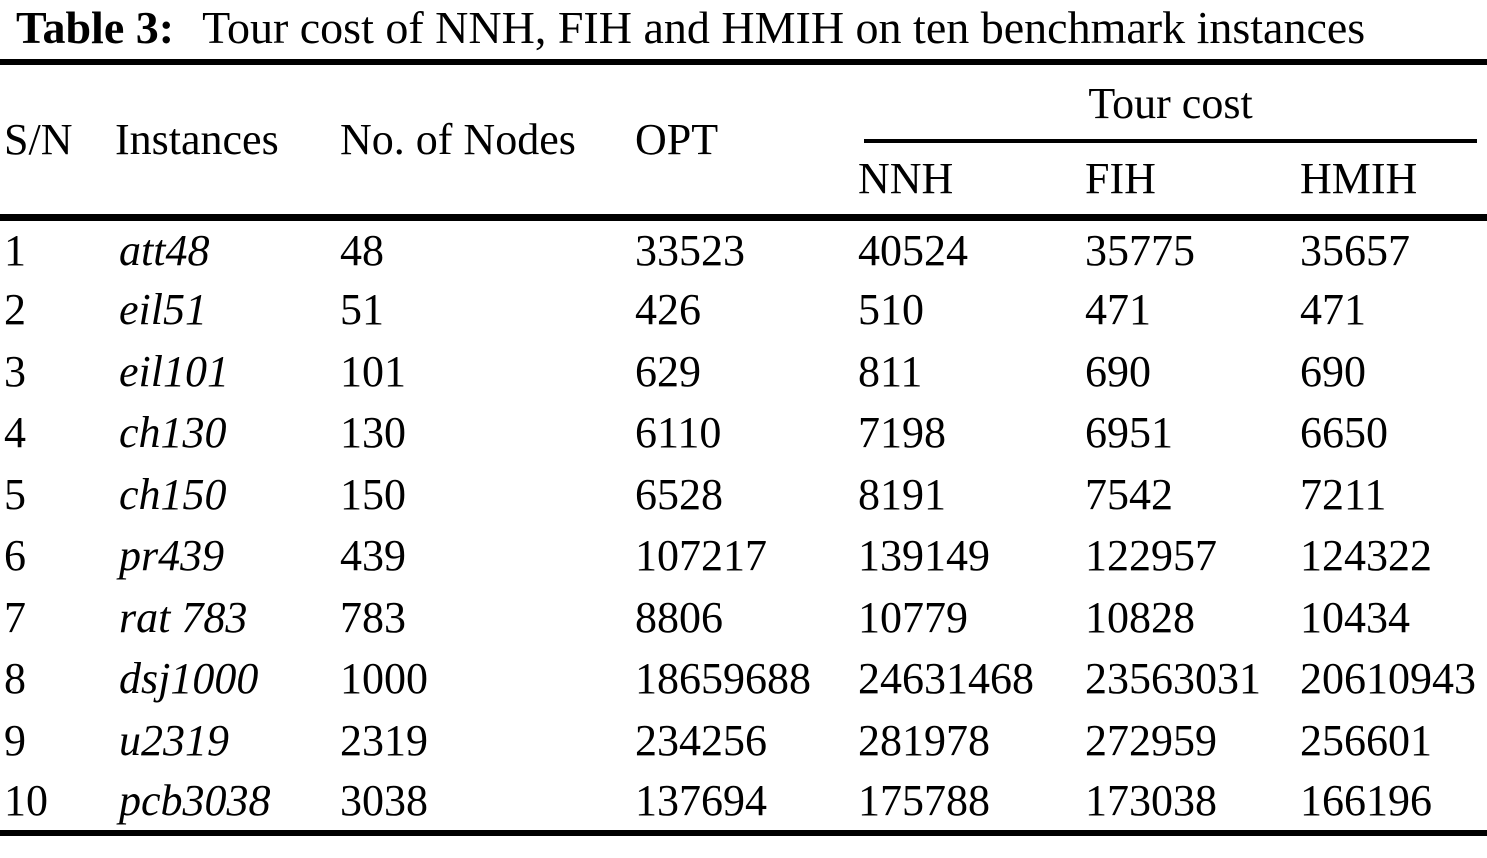  I want to click on col-header-nnh: NNH, so click(971, 182).